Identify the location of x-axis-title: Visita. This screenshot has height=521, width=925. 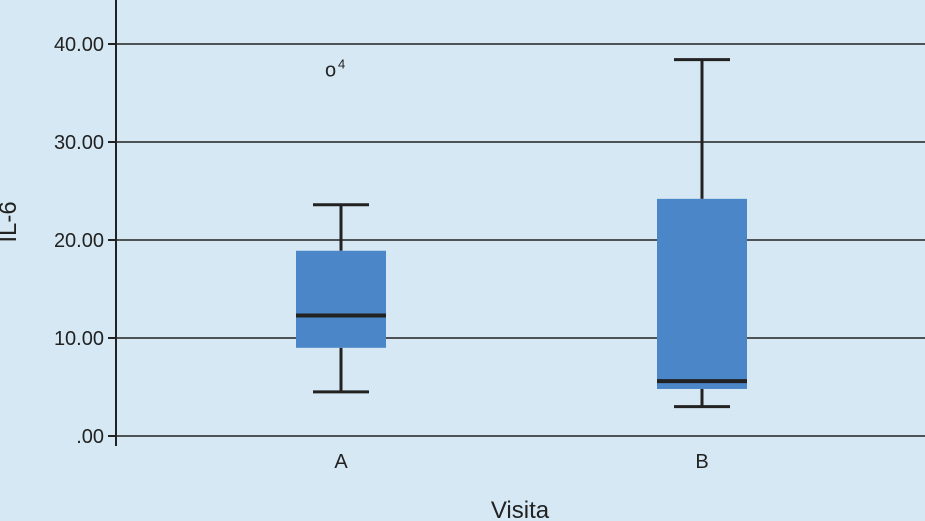
(520, 509).